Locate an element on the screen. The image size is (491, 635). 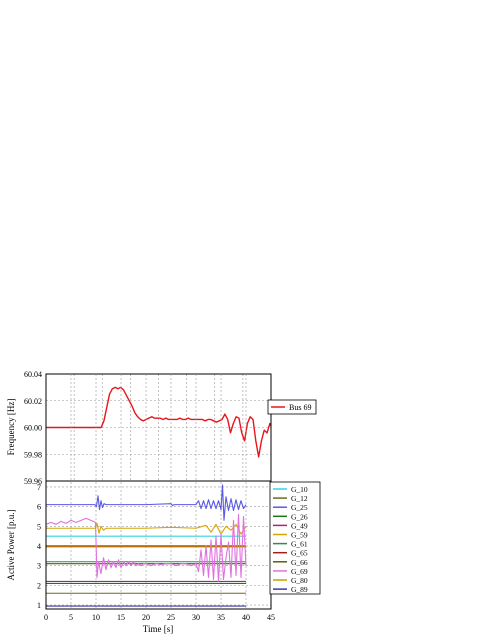
frequency-legend-box is located at coordinates (292, 407).